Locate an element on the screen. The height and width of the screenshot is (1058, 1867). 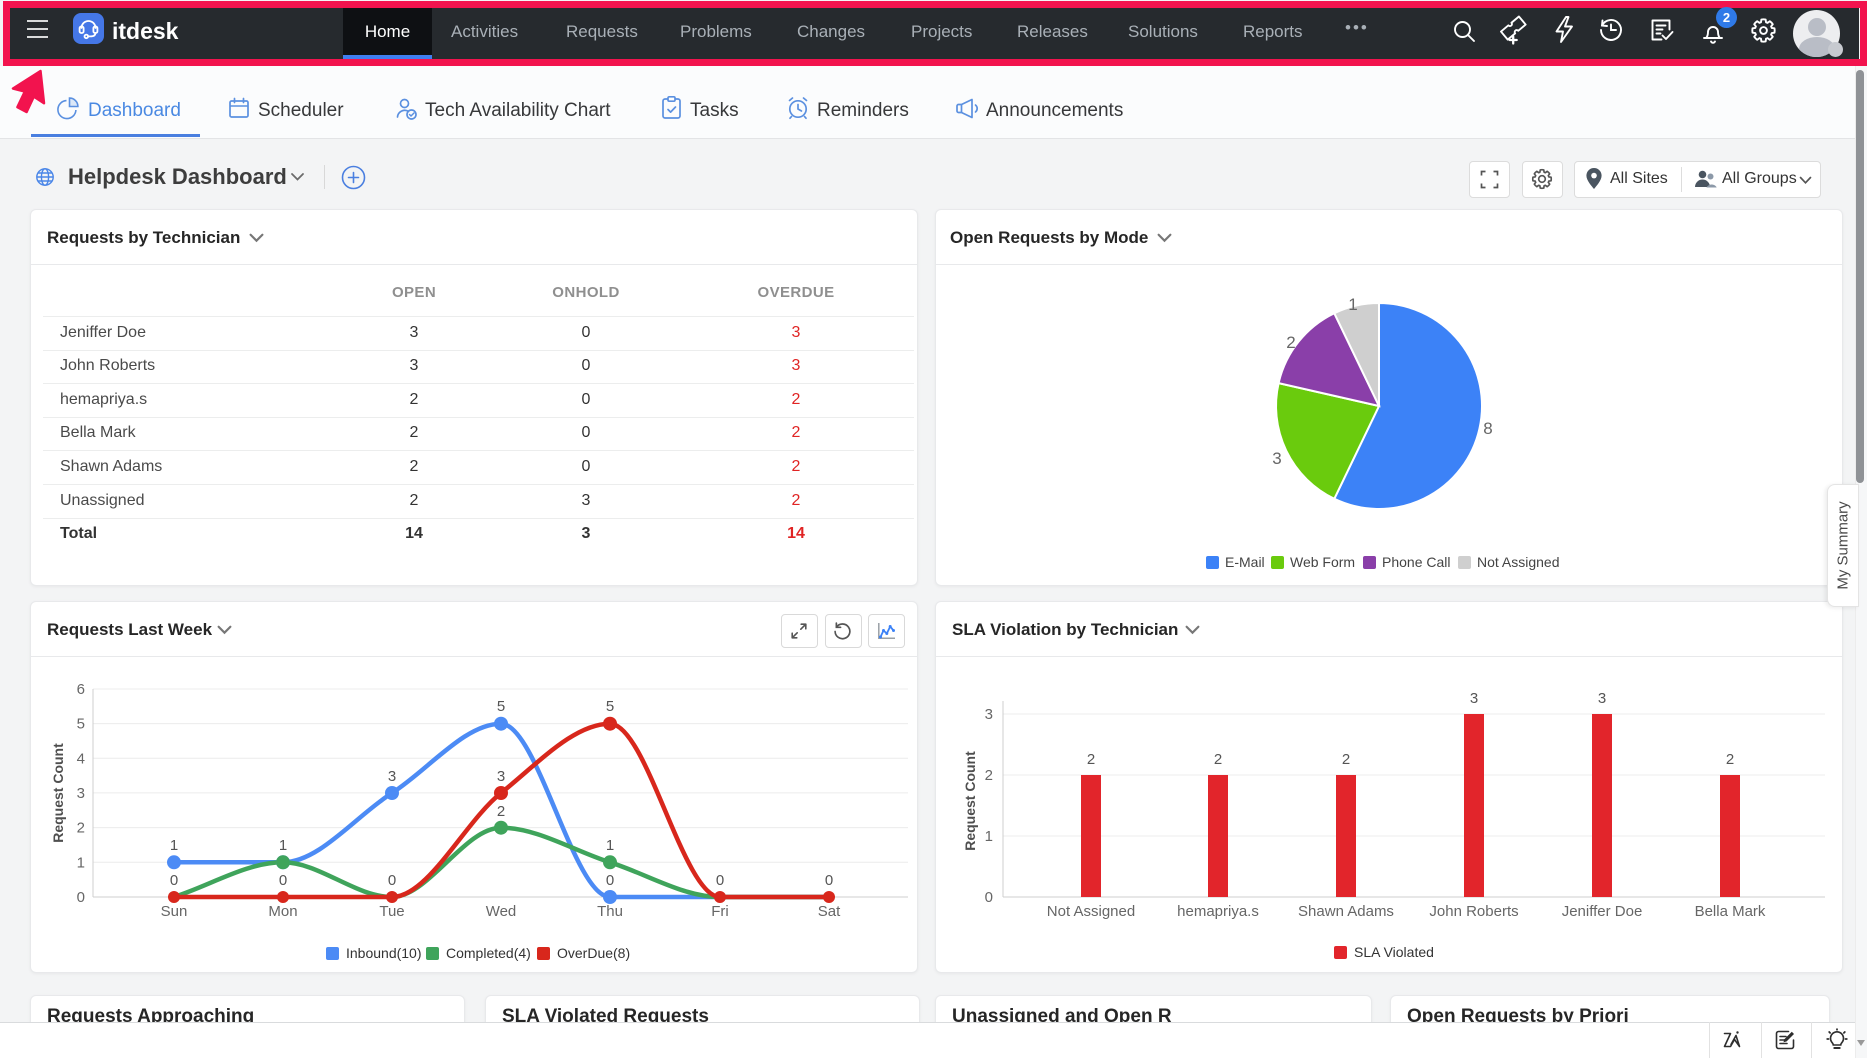
svg-text: Thu is located at coordinates (610, 911).